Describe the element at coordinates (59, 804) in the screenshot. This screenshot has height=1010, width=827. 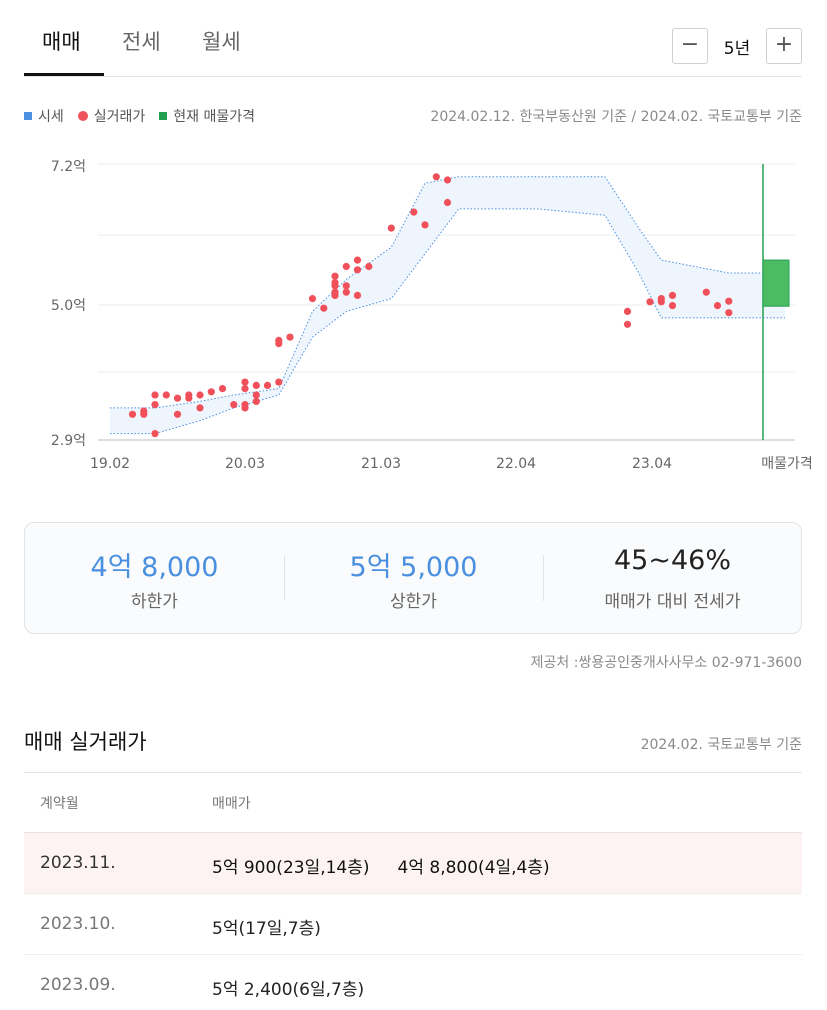
I see `header-contract-month: 계약월` at that location.